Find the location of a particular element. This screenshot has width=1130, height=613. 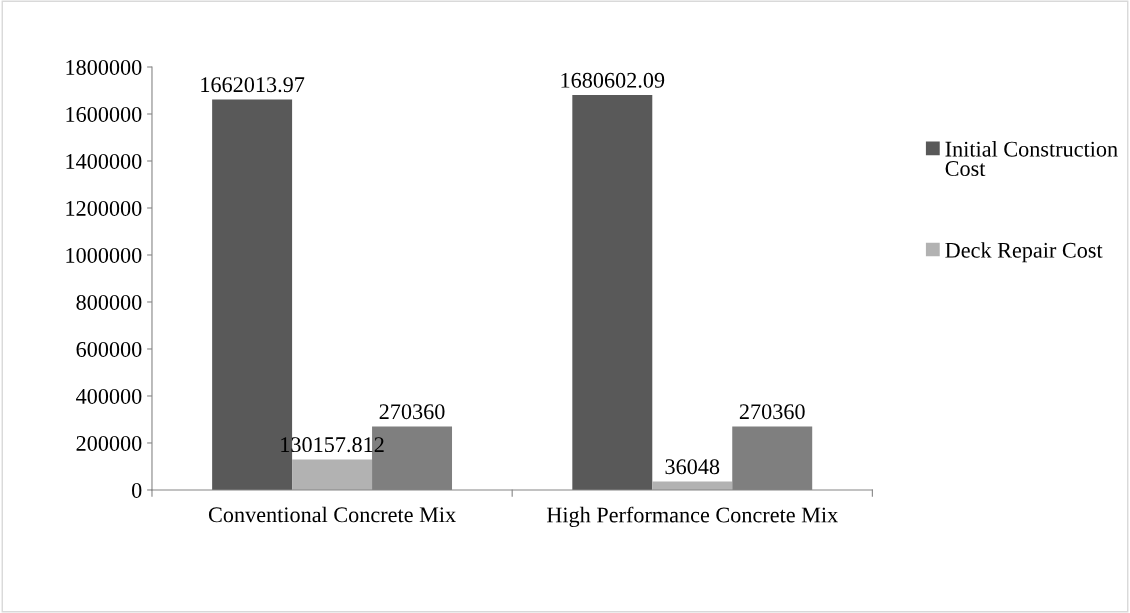

y-tick-label: 800000 is located at coordinates (109, 302).